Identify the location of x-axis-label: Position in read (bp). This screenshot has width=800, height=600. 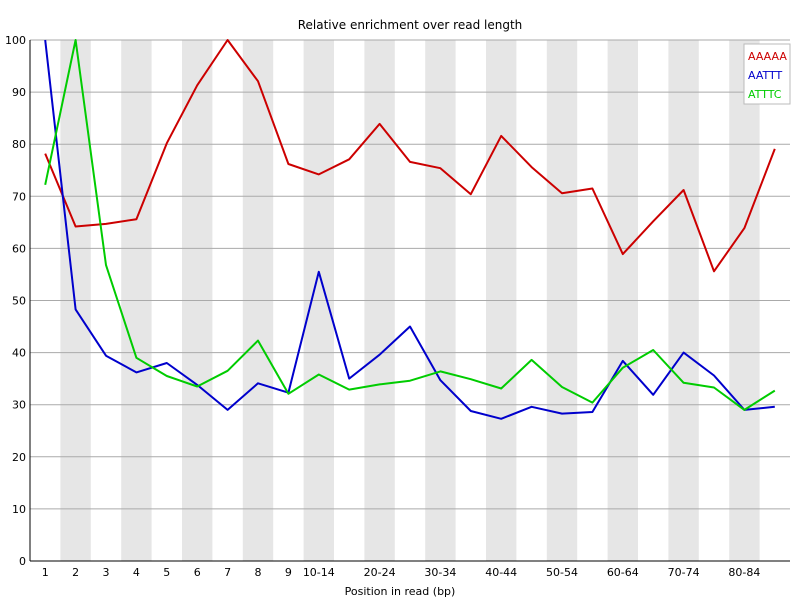
(400, 591).